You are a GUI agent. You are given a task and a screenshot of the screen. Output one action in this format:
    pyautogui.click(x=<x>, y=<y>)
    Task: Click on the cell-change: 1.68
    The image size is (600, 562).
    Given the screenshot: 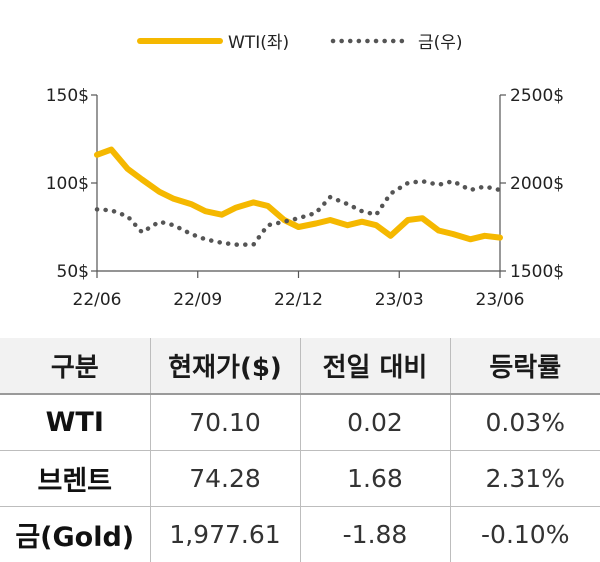 What is the action you would take?
    pyautogui.click(x=375, y=479)
    